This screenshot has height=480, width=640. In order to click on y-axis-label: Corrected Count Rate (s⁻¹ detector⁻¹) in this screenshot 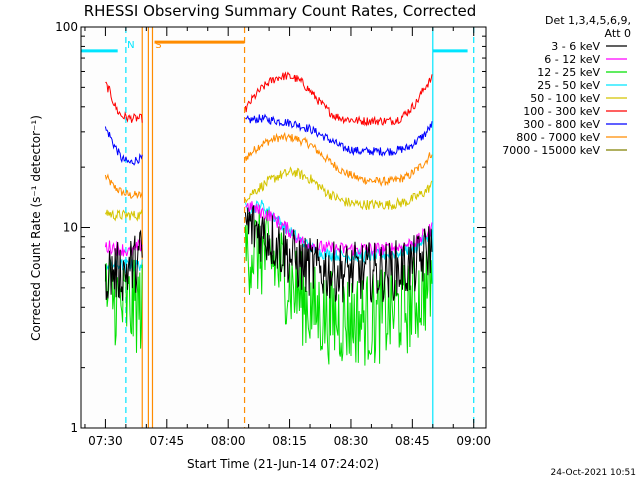, I will do `click(36, 228)`.